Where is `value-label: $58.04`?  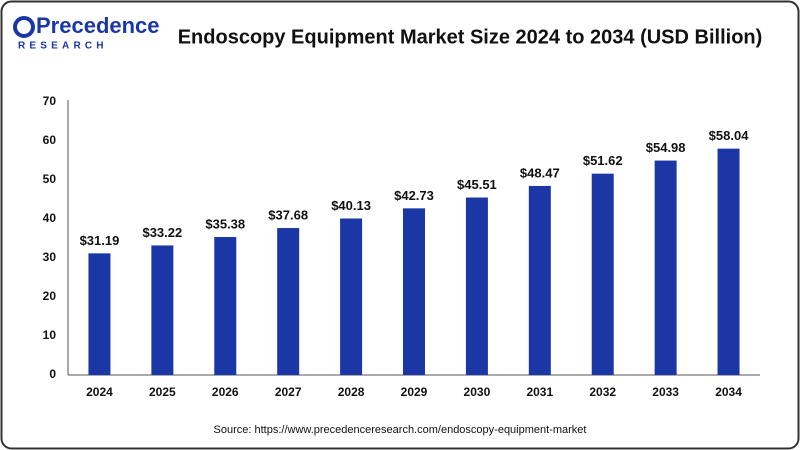 value-label: $58.04 is located at coordinates (729, 135).